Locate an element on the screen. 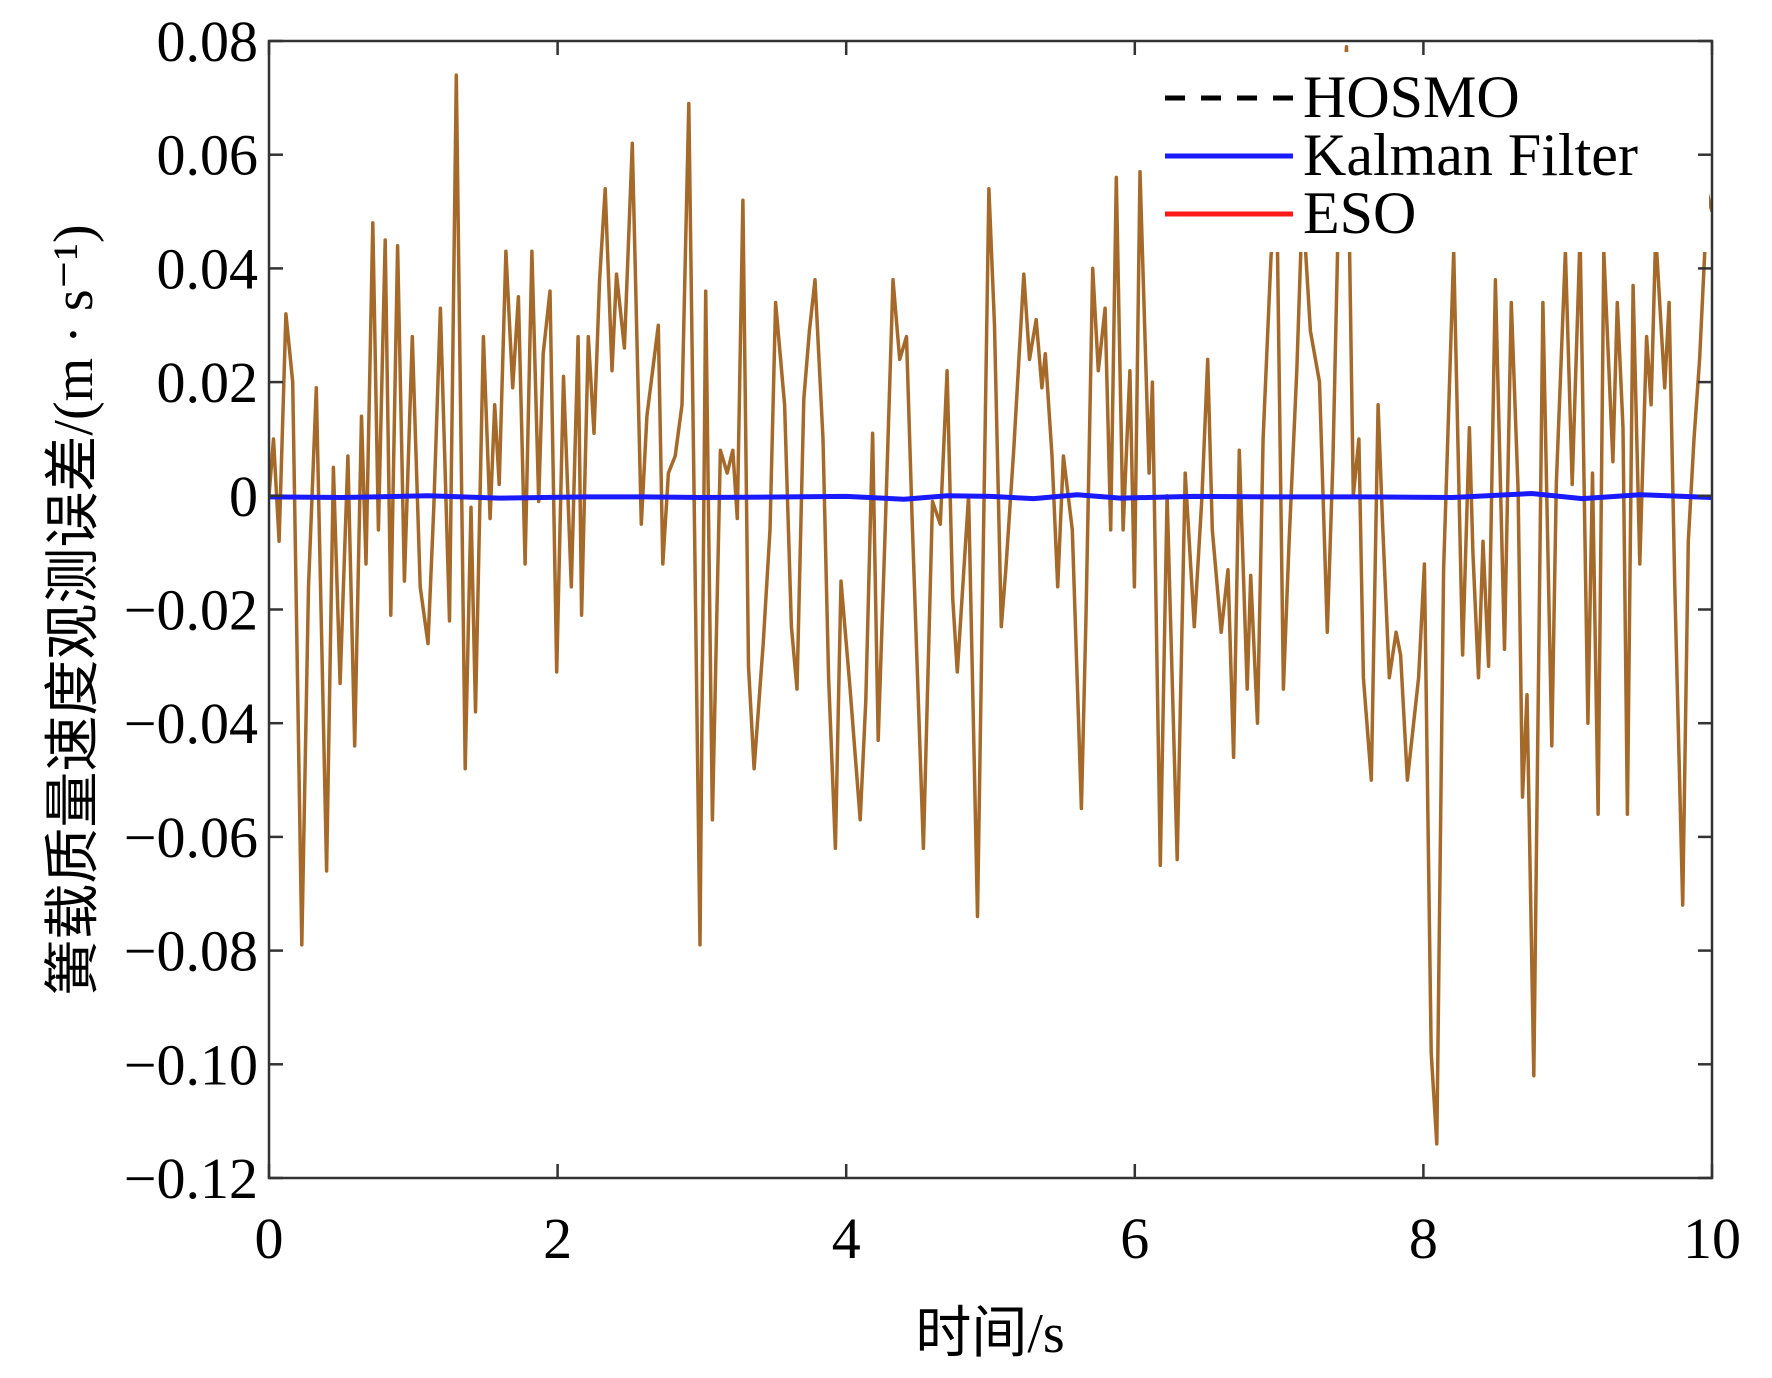 This screenshot has width=1772, height=1378. legend-background is located at coordinates (1432, 152).